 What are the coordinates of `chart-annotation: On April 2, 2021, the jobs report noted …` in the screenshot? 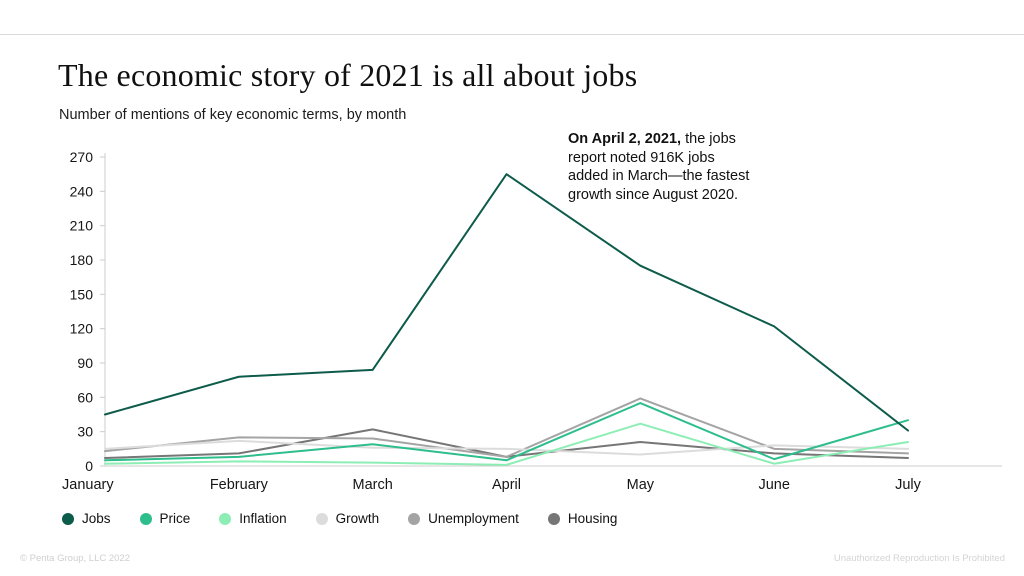 It's located at (661, 167).